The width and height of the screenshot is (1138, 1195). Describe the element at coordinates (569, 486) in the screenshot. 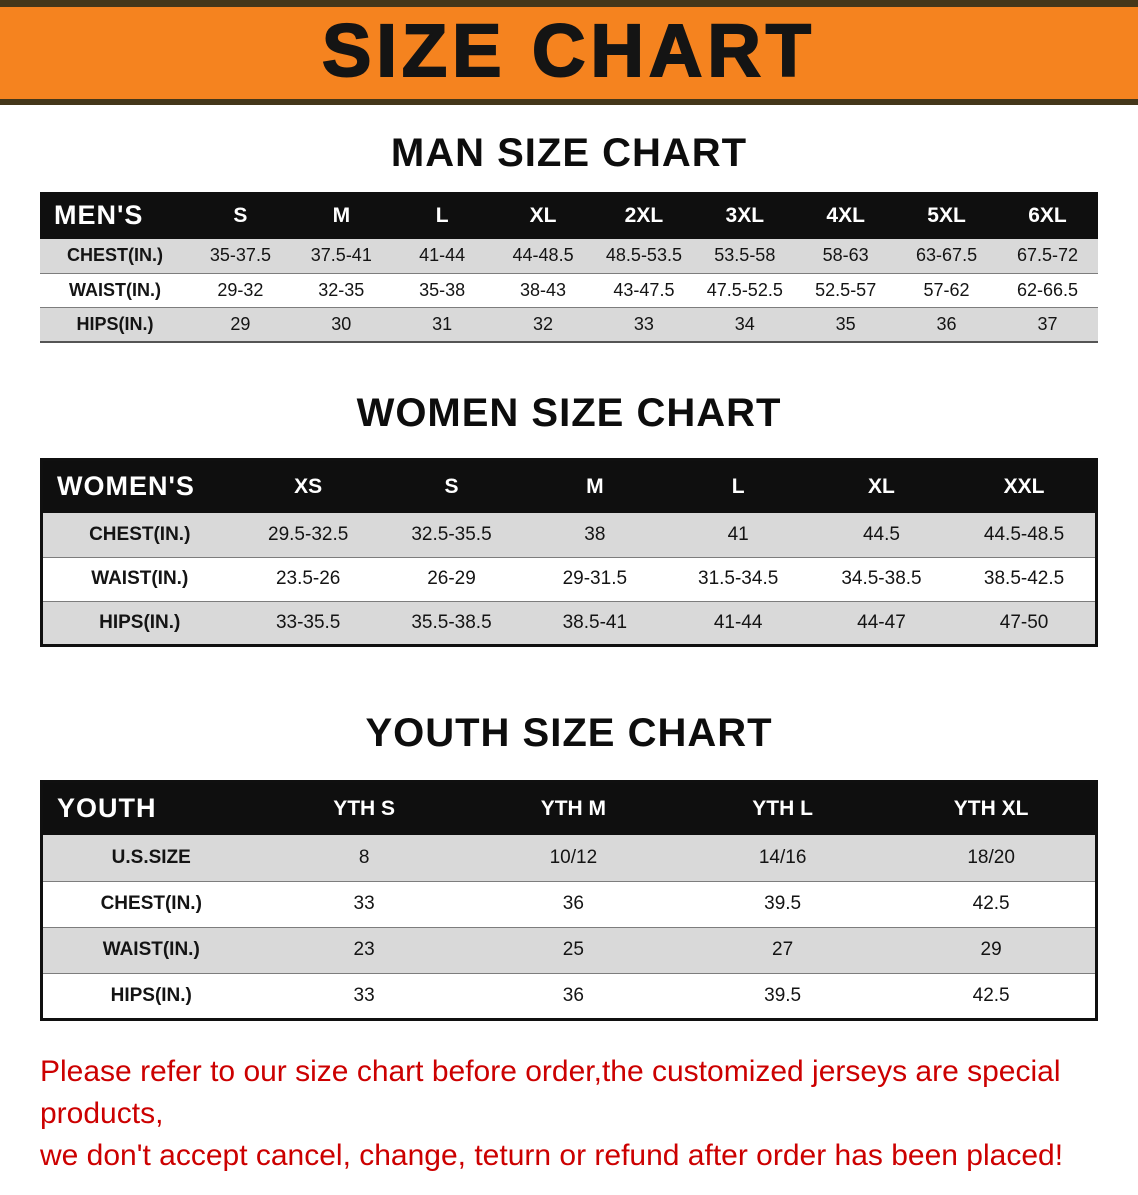

I see `header-row: WOMEN'S XS S M L XL XXL` at that location.